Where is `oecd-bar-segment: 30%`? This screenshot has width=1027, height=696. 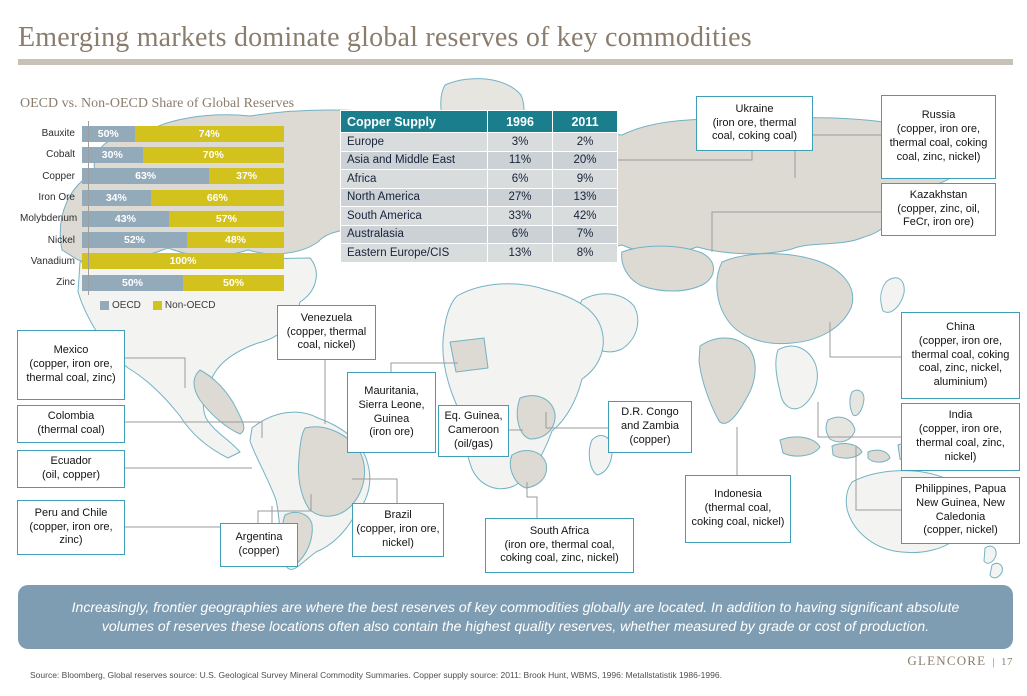
oecd-bar-segment: 30% is located at coordinates (112, 154).